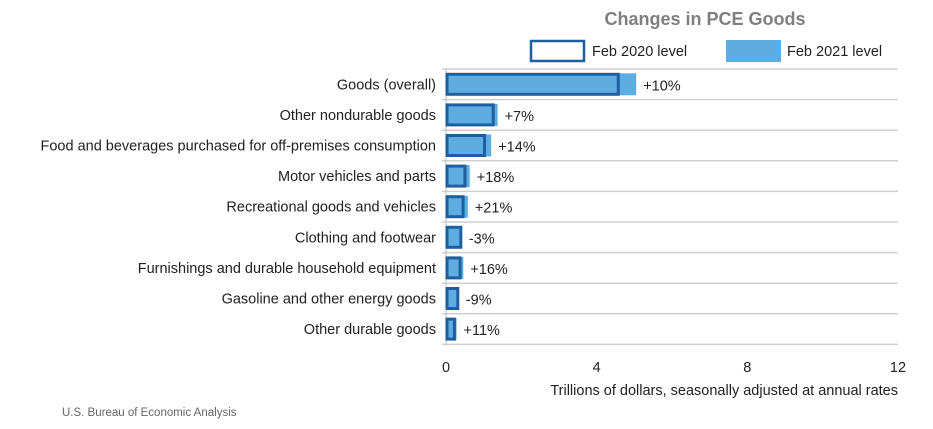  What do you see at coordinates (370, 330) in the screenshot?
I see `category-label: Other durable goods` at bounding box center [370, 330].